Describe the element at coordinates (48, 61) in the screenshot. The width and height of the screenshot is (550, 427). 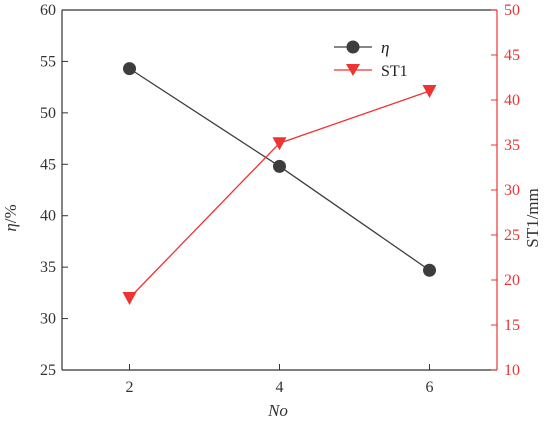
I see `left-tick-label: 55` at that location.